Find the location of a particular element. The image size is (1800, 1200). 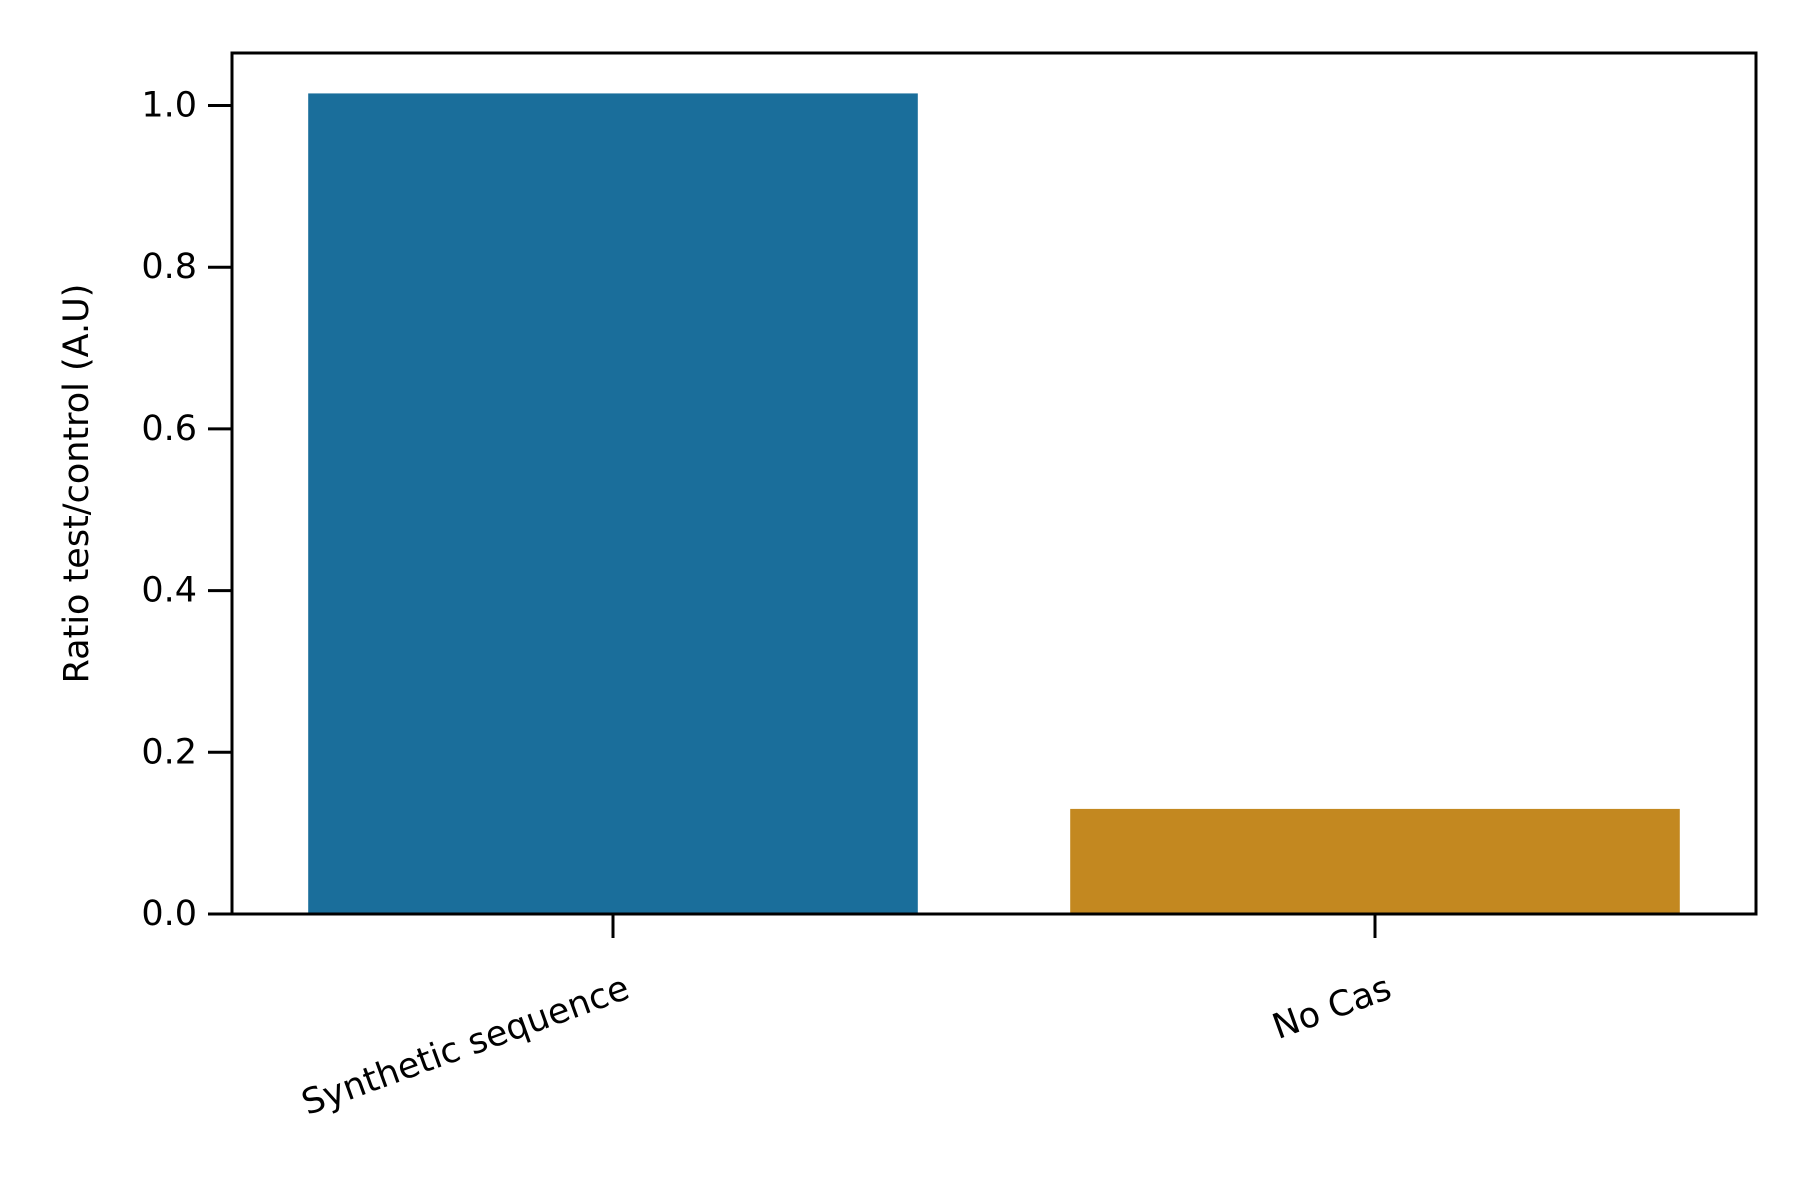

x-tick-label: No Cas is located at coordinates (1331, 1008).